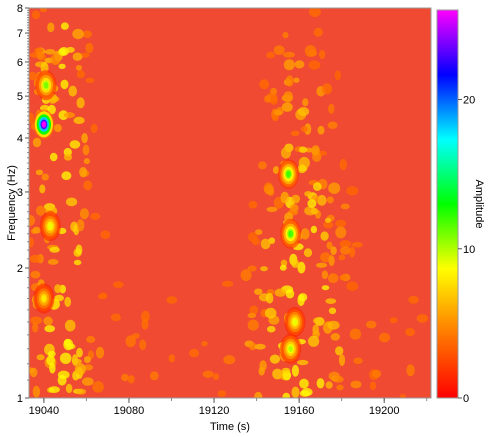  What do you see at coordinates (20, 269) in the screenshot?
I see `y-tick-label: 2` at bounding box center [20, 269].